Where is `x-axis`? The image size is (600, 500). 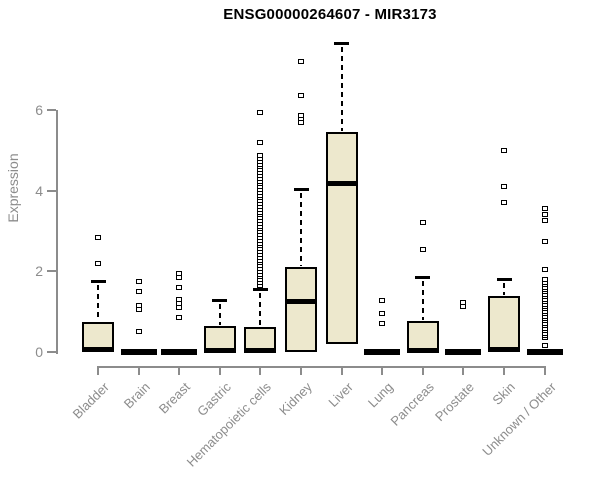 x-axis is located at coordinates (321, 367).